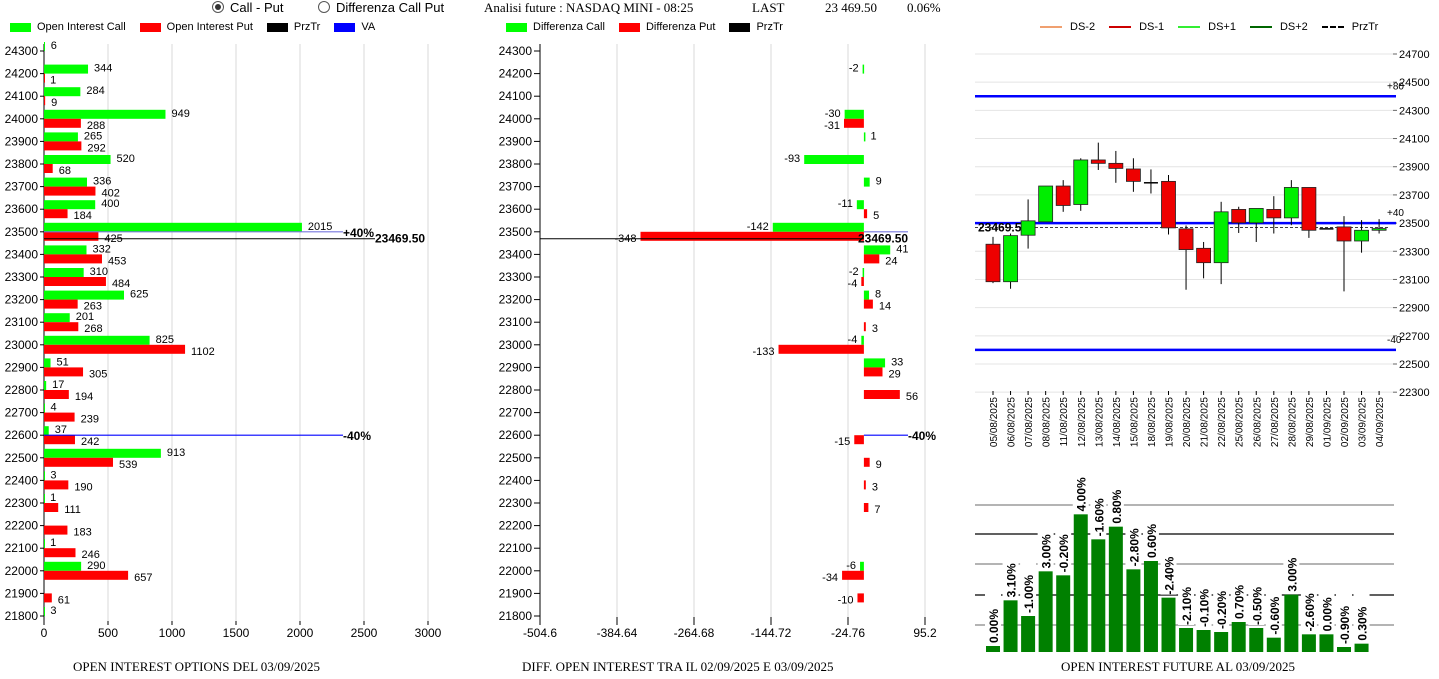 The width and height of the screenshot is (1439, 679). Describe the element at coordinates (53, 81) in the screenshot. I see `put-value-label: 1` at that location.